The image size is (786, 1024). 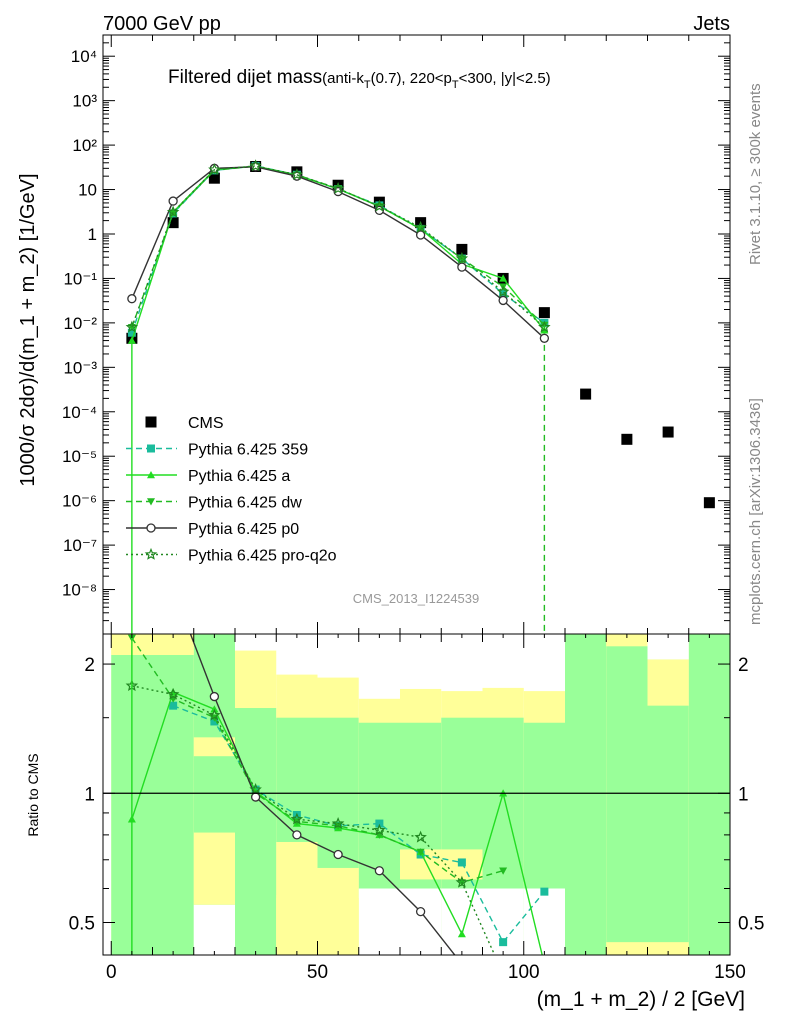 I want to click on y-tick-label: 10⁻⁷, so click(x=80, y=545).